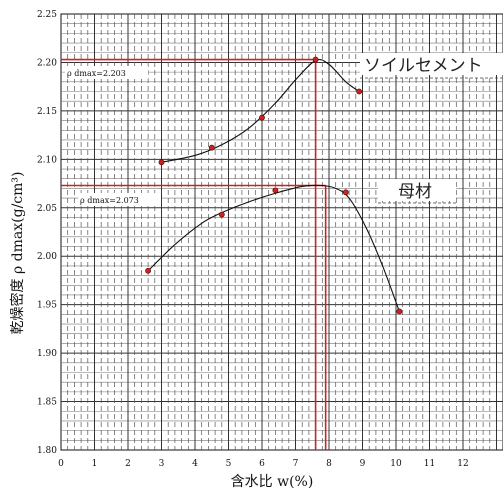 The width and height of the screenshot is (503, 490). What do you see at coordinates (229, 464) in the screenshot?
I see `x-tick-label: 5` at bounding box center [229, 464].